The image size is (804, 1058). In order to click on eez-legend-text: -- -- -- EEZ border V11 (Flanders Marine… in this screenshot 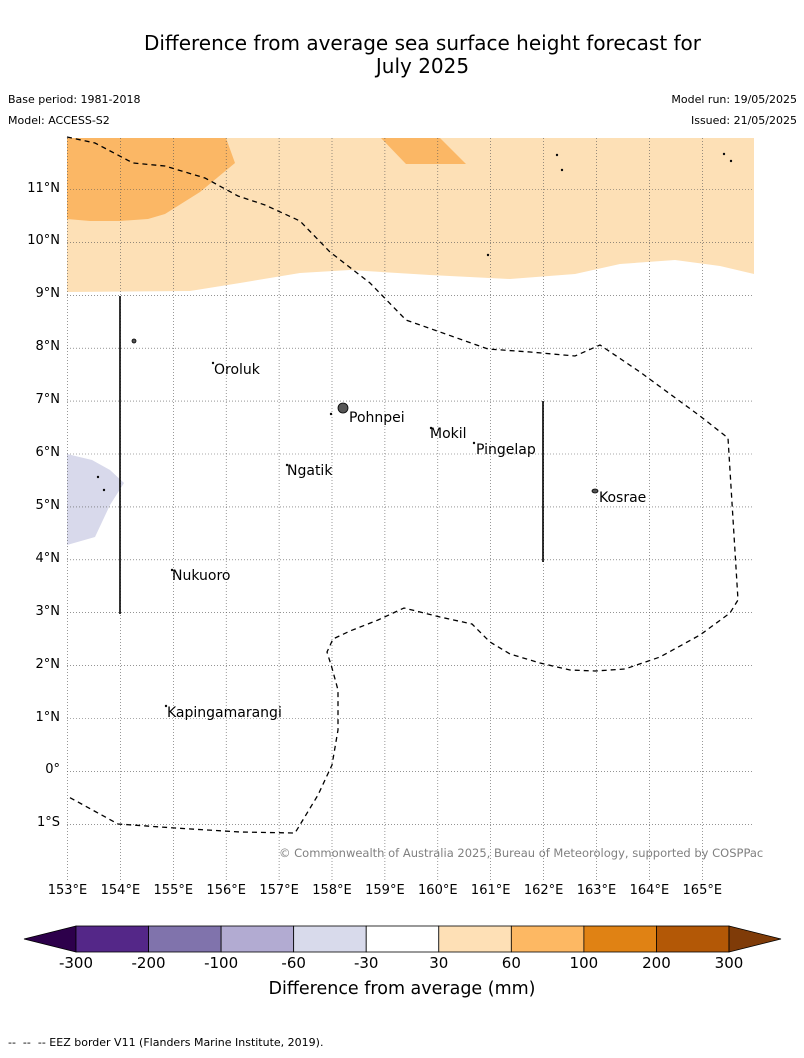, I will do `click(166, 1042)`.